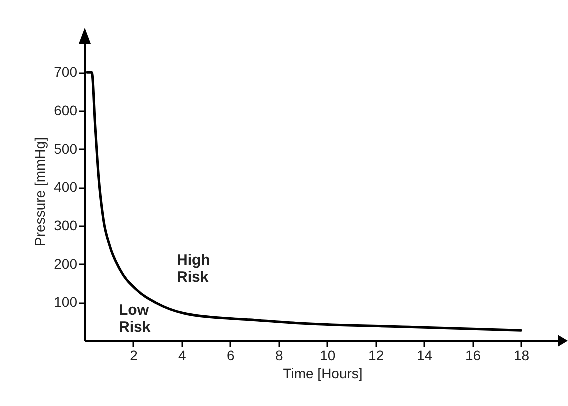 Image resolution: width=568 pixels, height=406 pixels. Describe the element at coordinates (66, 264) in the screenshot. I see `y-tick-label: 200` at that location.